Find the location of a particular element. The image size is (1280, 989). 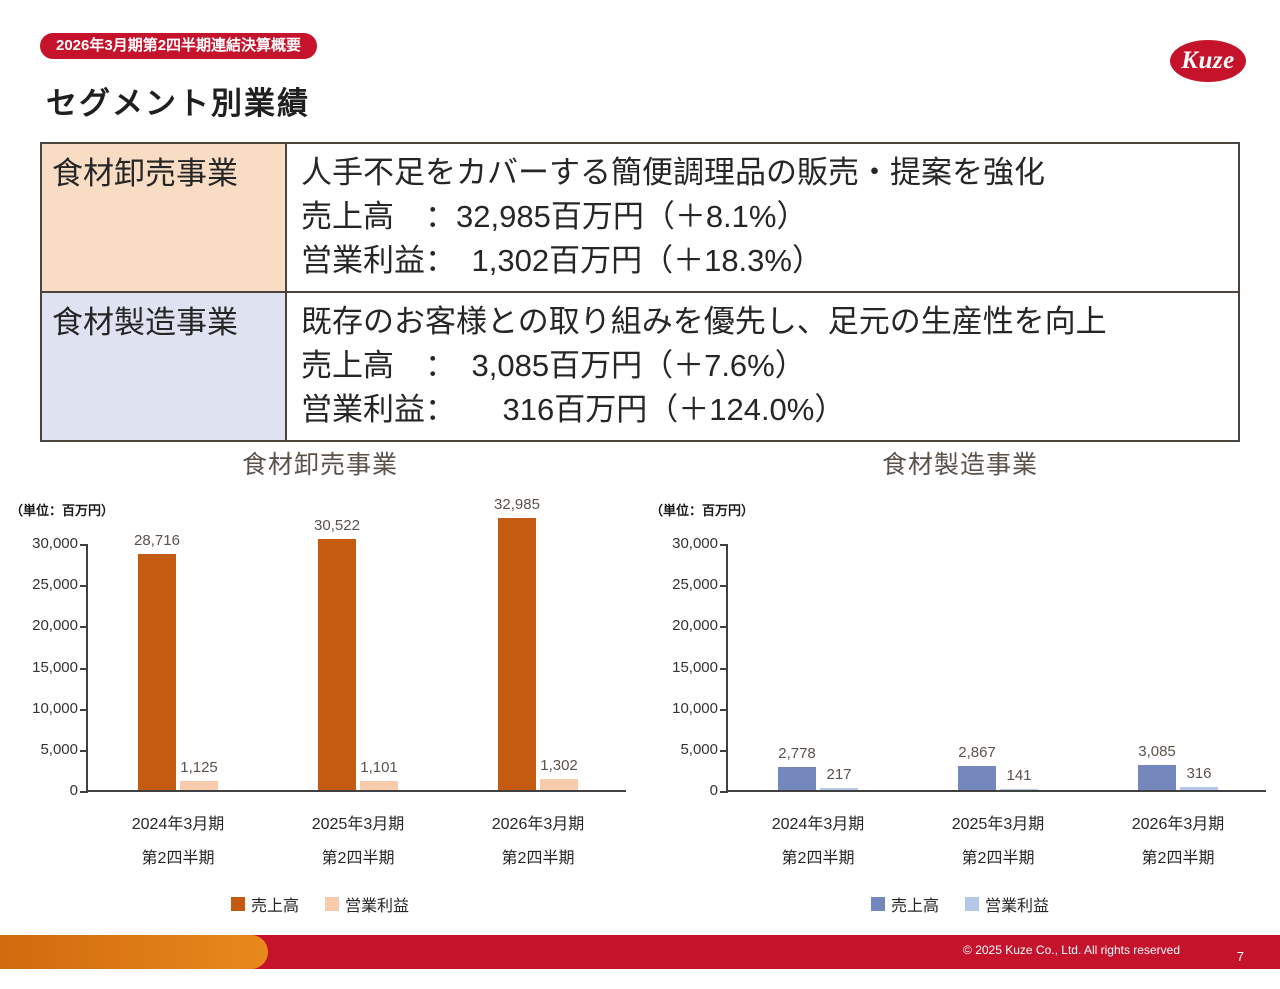

bar-value-label: 3,085 is located at coordinates (1157, 751).